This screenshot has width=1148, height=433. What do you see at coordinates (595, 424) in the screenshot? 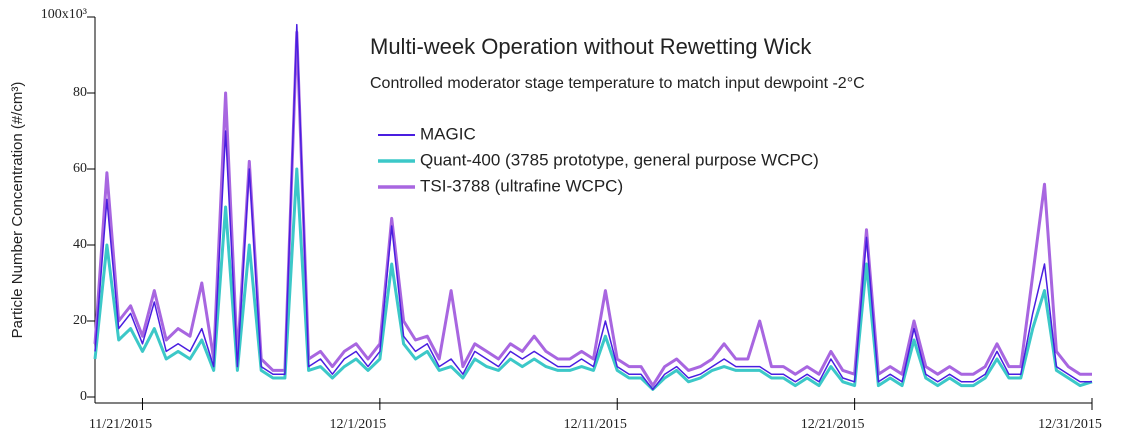
I see `x-tick-label: 12/11/2015` at bounding box center [595, 424].